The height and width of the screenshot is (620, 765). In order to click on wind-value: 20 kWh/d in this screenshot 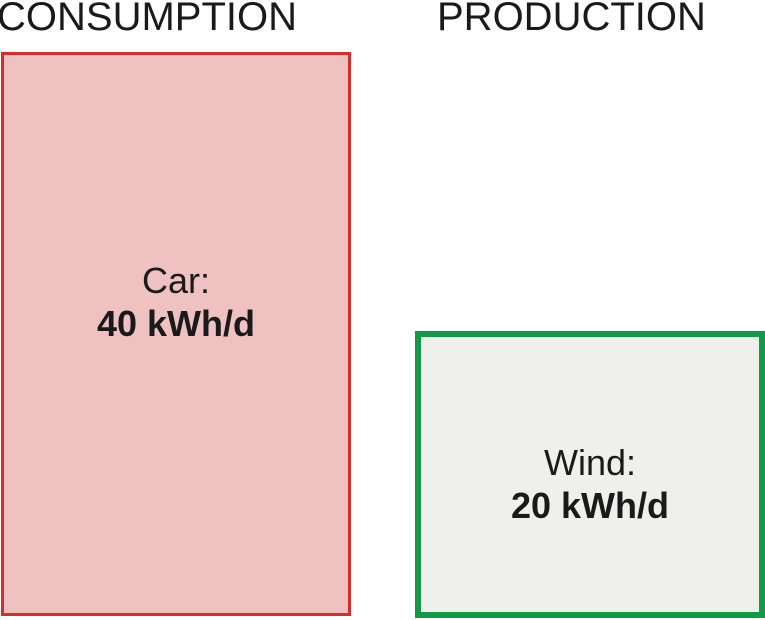, I will do `click(590, 505)`.